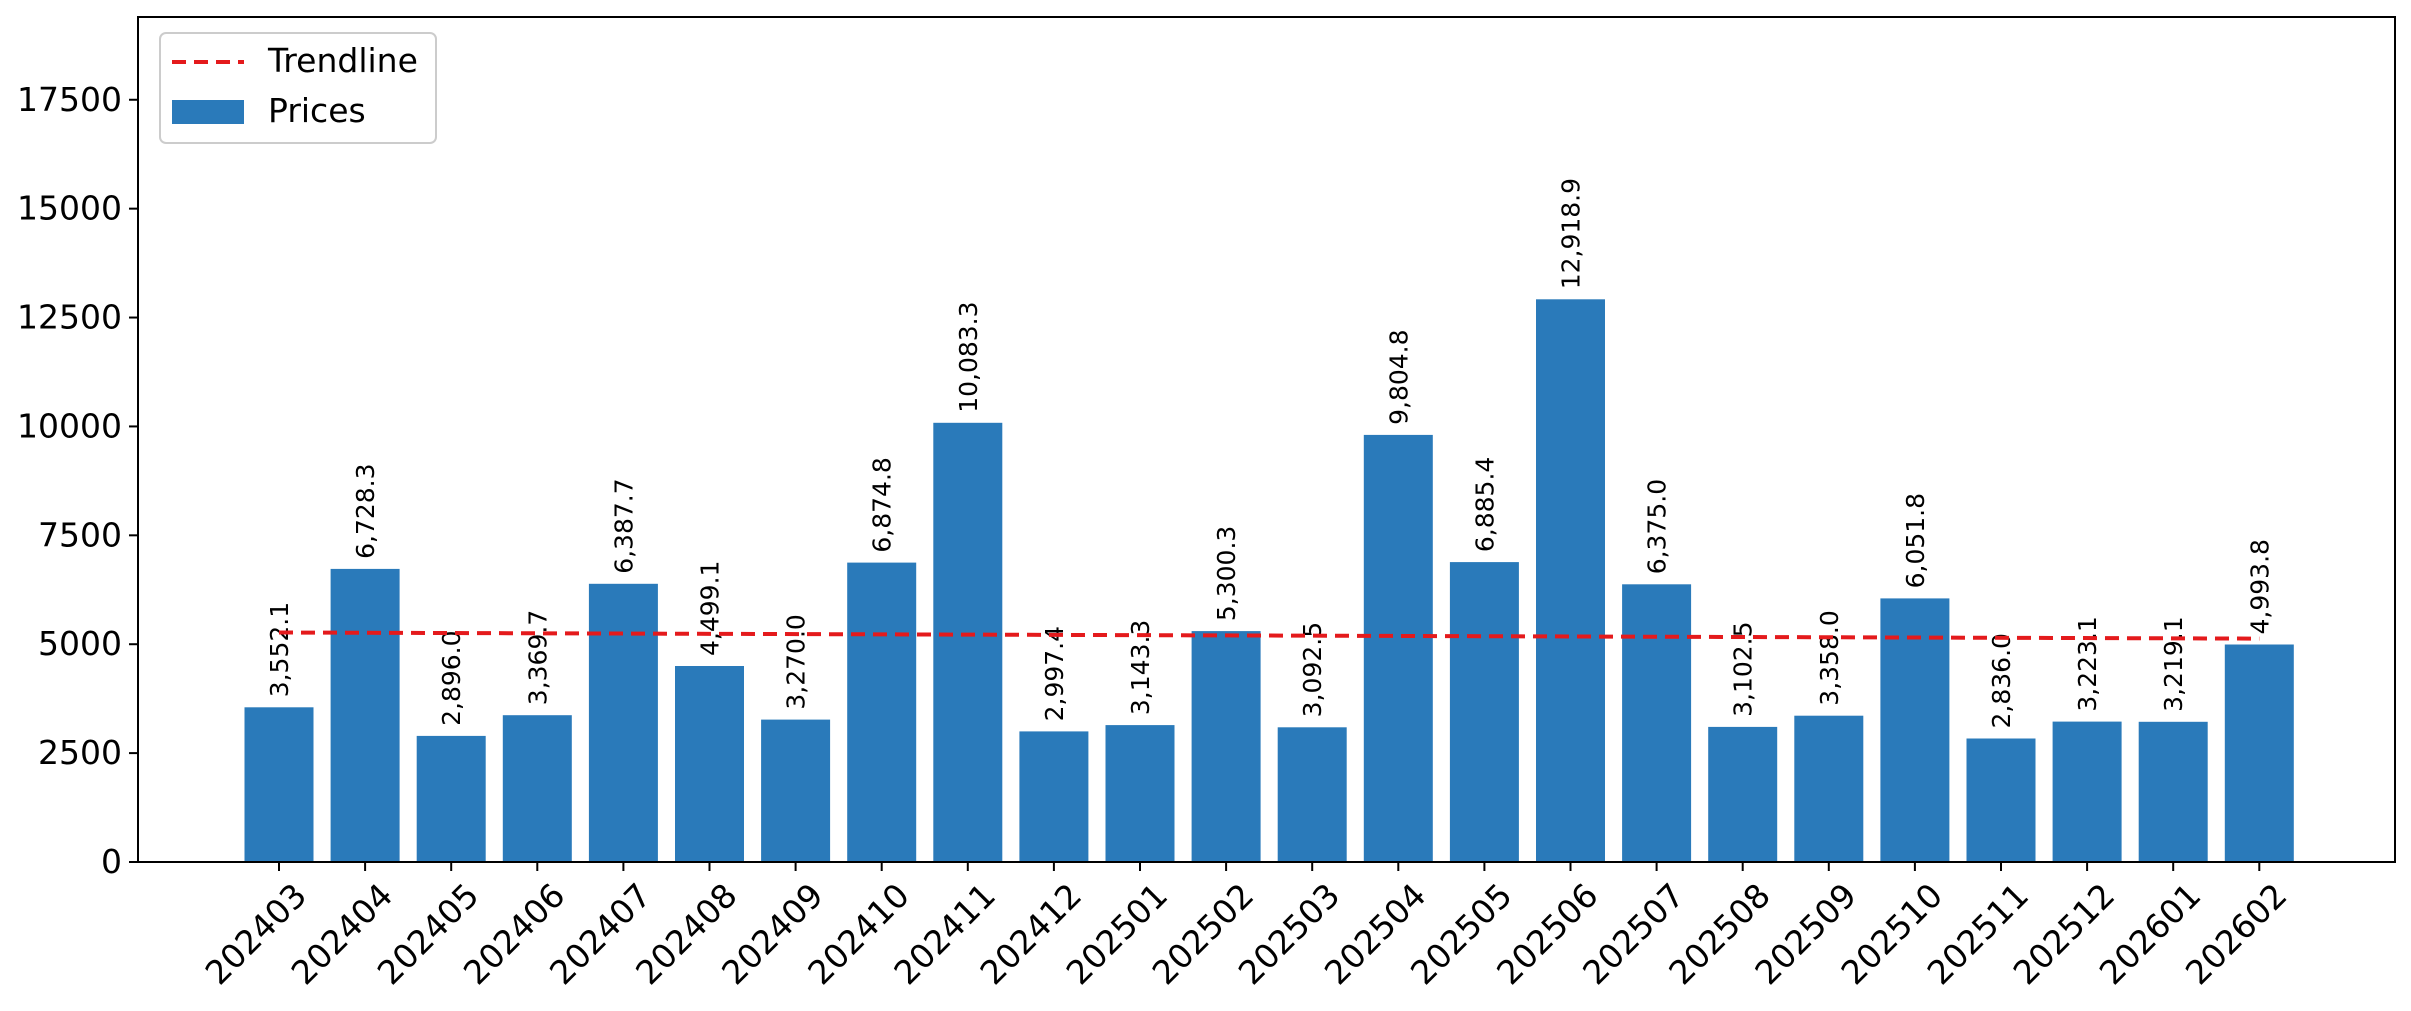 This screenshot has height=1011, width=2411. What do you see at coordinates (298, 88) in the screenshot?
I see `legend: Trendline Prices` at bounding box center [298, 88].